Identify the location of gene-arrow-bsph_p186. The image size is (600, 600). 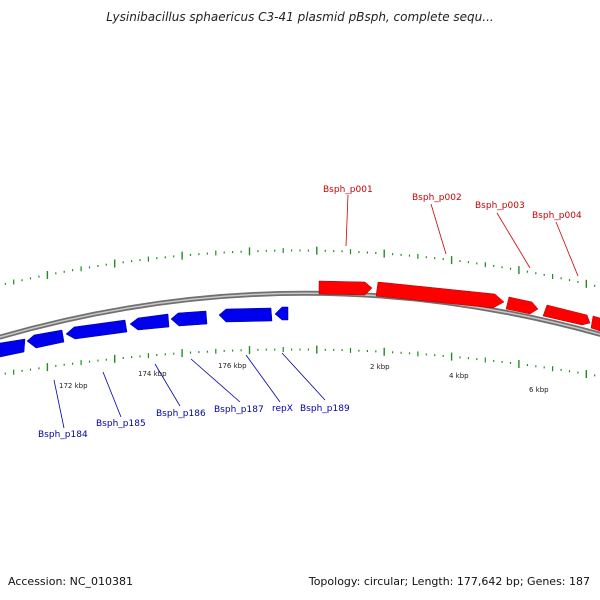
(149, 322).